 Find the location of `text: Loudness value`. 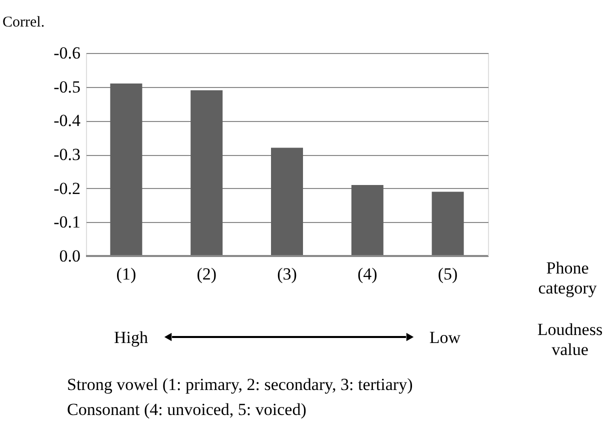

text: Loudness value is located at coordinates (570, 339).